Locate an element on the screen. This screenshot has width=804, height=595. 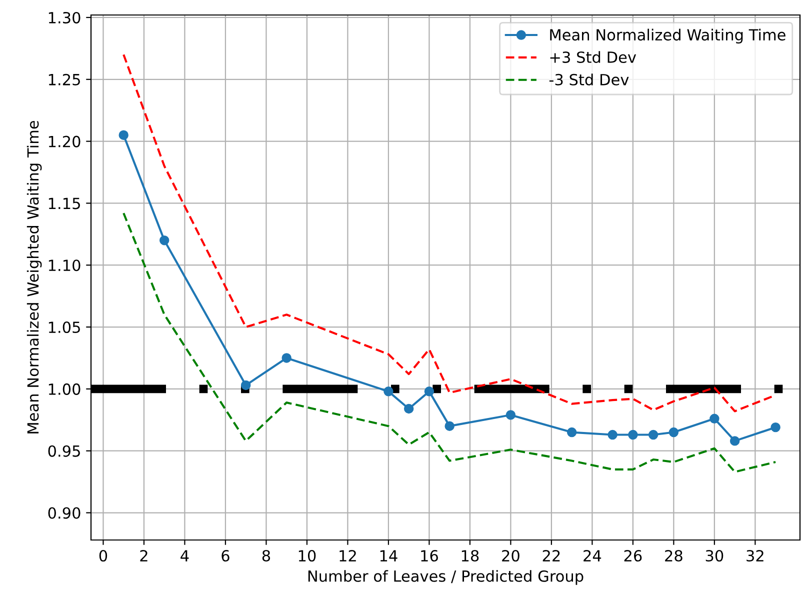
x-tick-label: 8 is located at coordinates (266, 556).